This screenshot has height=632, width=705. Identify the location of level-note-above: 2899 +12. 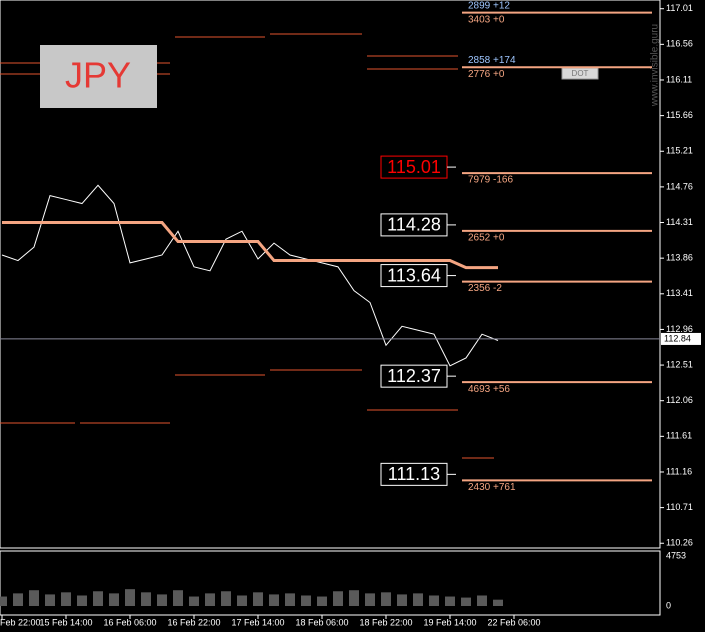
(489, 5).